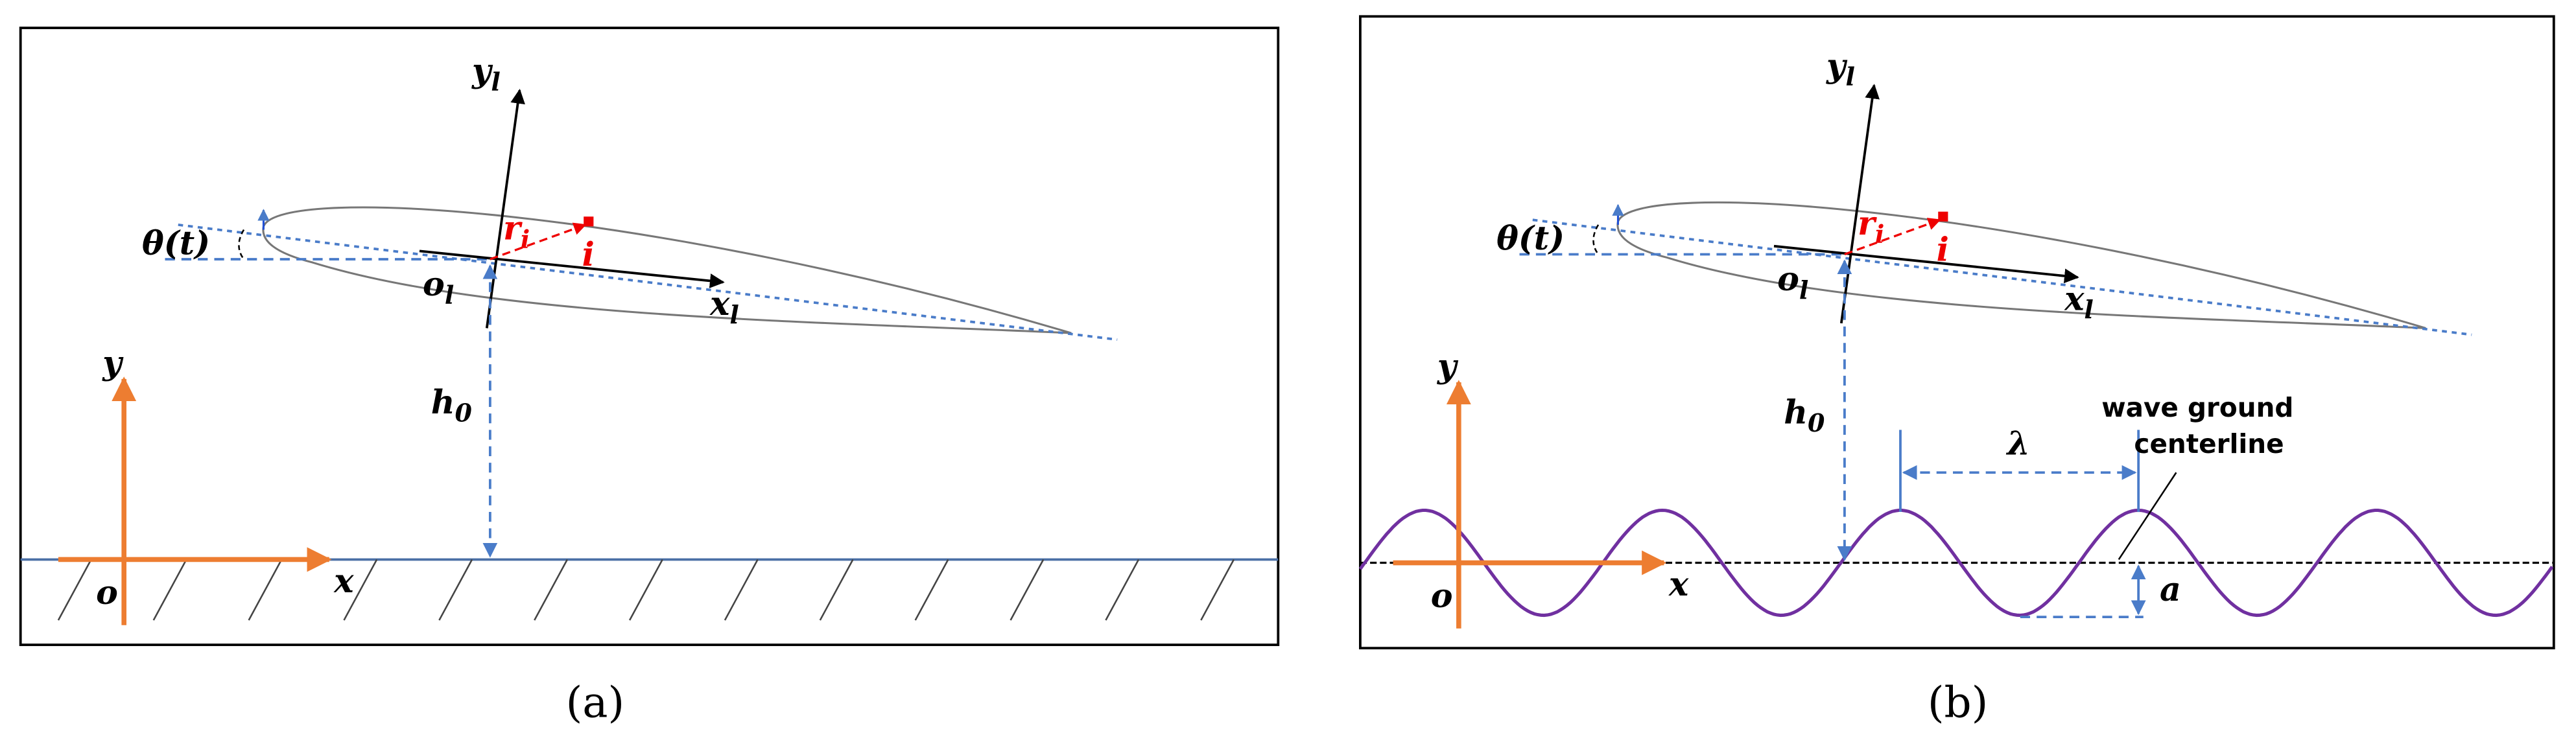  Describe the element at coordinates (2197, 407) in the screenshot. I see `centerline-label: wave ground` at that location.